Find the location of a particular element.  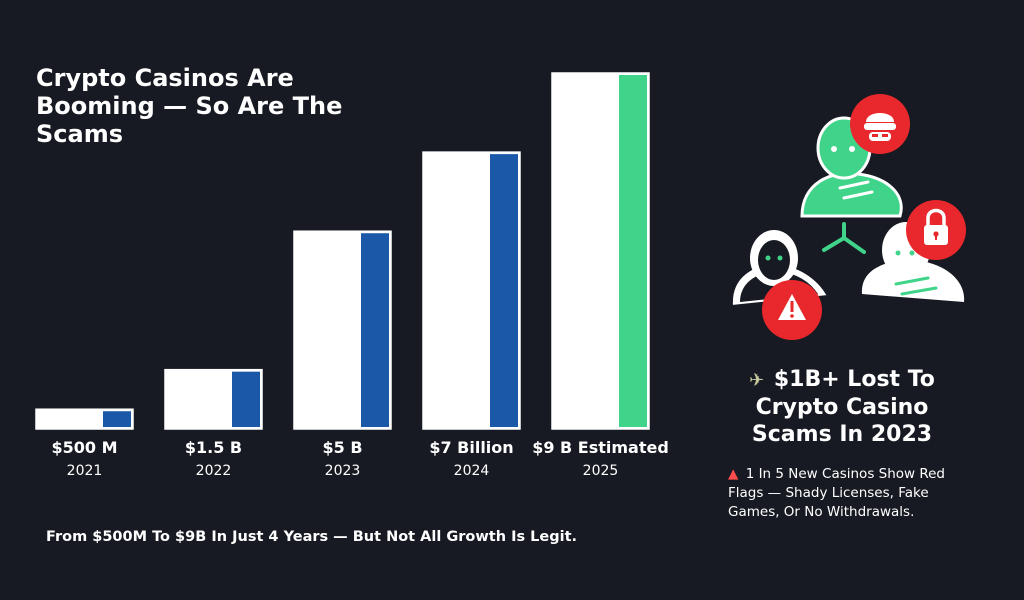

network-connector-icon is located at coordinates (844, 238).